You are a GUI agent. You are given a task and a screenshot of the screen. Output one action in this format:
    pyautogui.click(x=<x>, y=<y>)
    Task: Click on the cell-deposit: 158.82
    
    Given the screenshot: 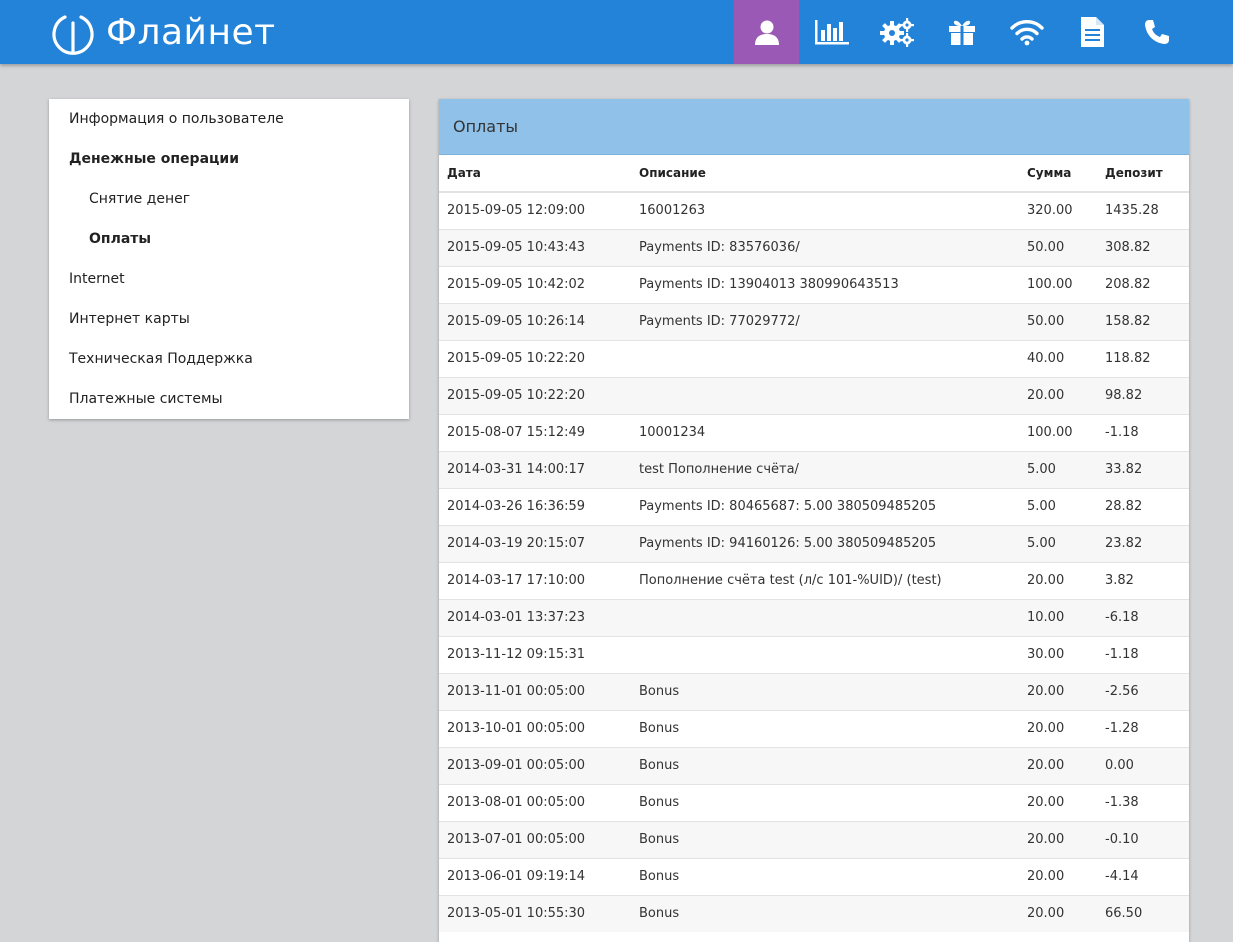 What is the action you would take?
    pyautogui.click(x=1143, y=321)
    